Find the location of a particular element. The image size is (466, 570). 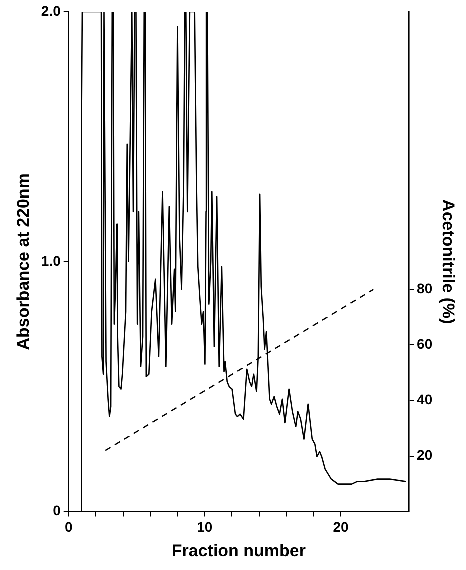

y-tick-label: 1.0 is located at coordinates (51, 260).